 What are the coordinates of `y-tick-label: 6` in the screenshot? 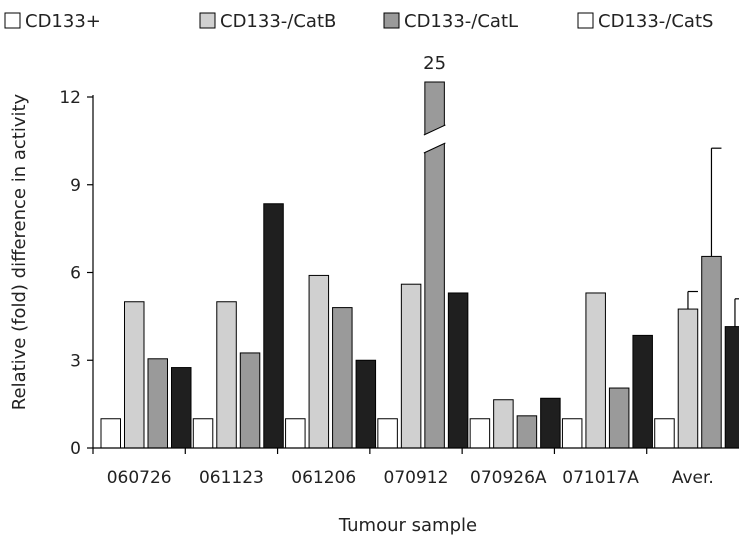 It's located at (75, 274).